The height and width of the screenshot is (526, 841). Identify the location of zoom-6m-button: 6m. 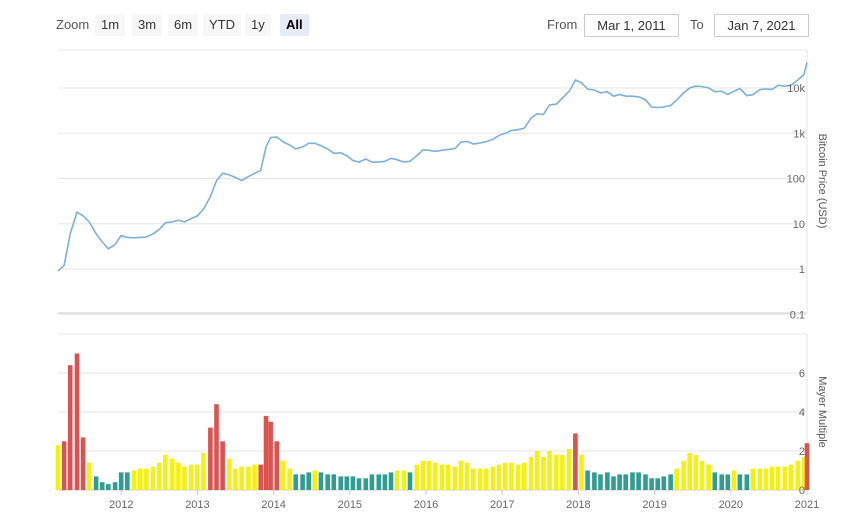
(183, 25).